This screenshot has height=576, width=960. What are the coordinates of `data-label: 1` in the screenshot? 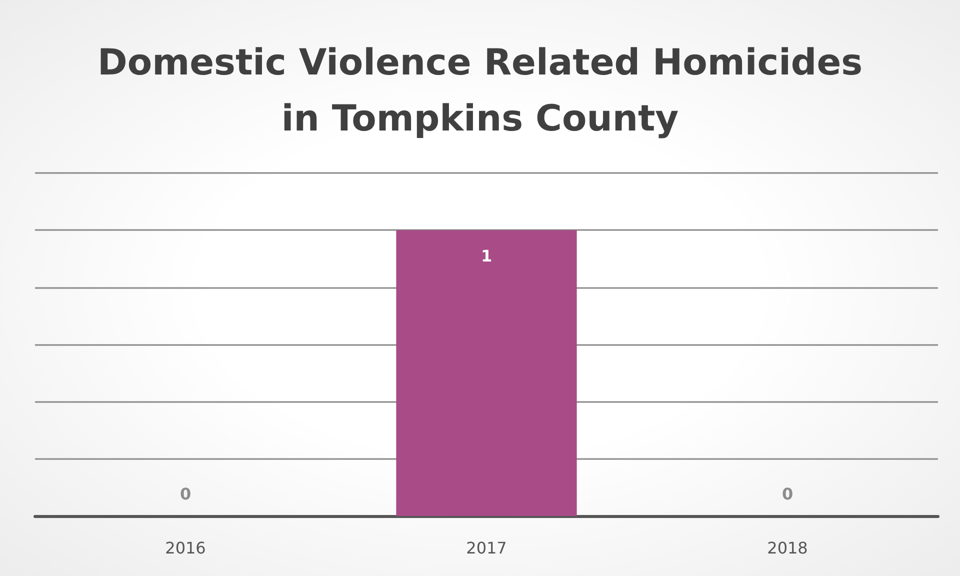 It's located at (486, 256).